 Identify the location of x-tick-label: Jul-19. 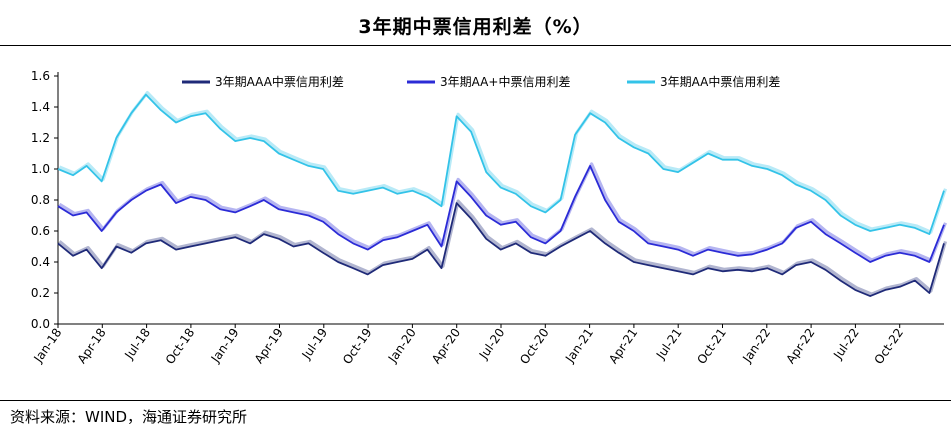
(315, 344).